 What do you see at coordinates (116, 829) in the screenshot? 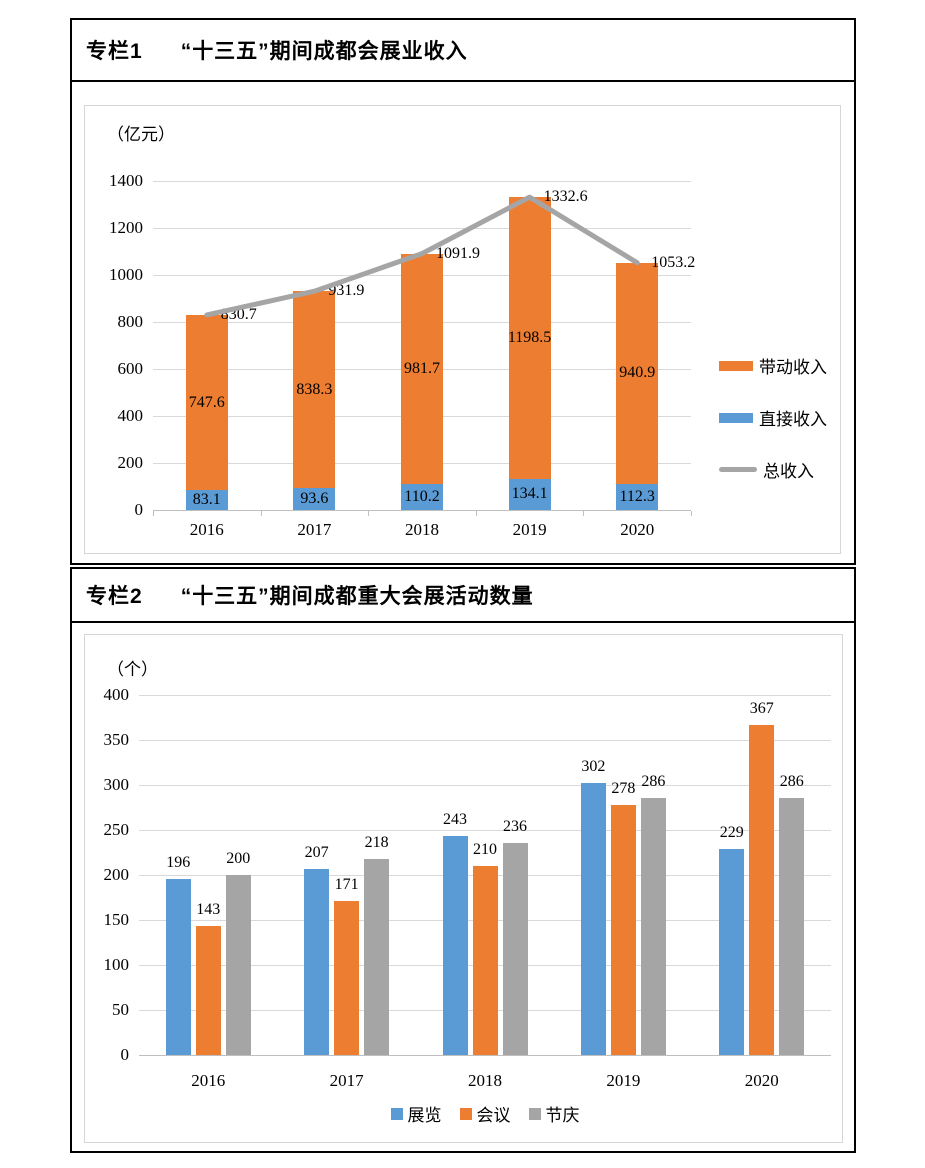
I see `y-axis-label: 250` at bounding box center [116, 829].